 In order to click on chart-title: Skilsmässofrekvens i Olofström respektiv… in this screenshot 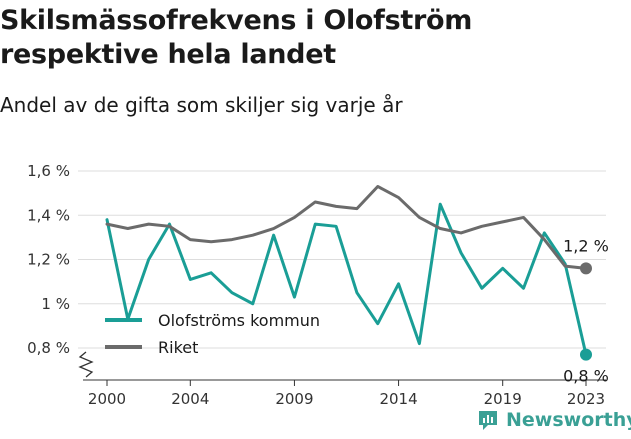, I will do `click(236, 37)`.